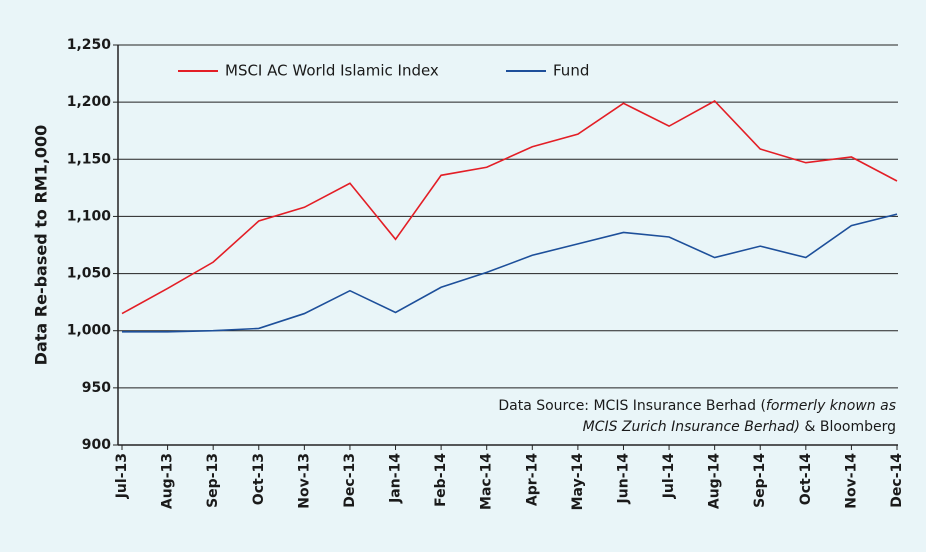 The height and width of the screenshot is (552, 926). What do you see at coordinates (669, 476) in the screenshot?
I see `x-tick-label: Jul-14` at bounding box center [669, 476].